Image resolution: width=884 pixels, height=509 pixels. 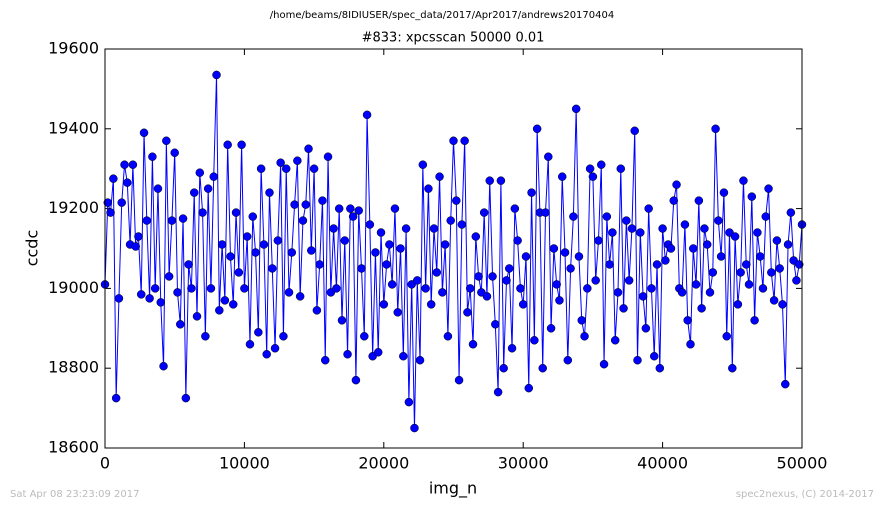 I want to click on chart-title: #833: xpcsscan 50000 0.01, so click(x=453, y=38).